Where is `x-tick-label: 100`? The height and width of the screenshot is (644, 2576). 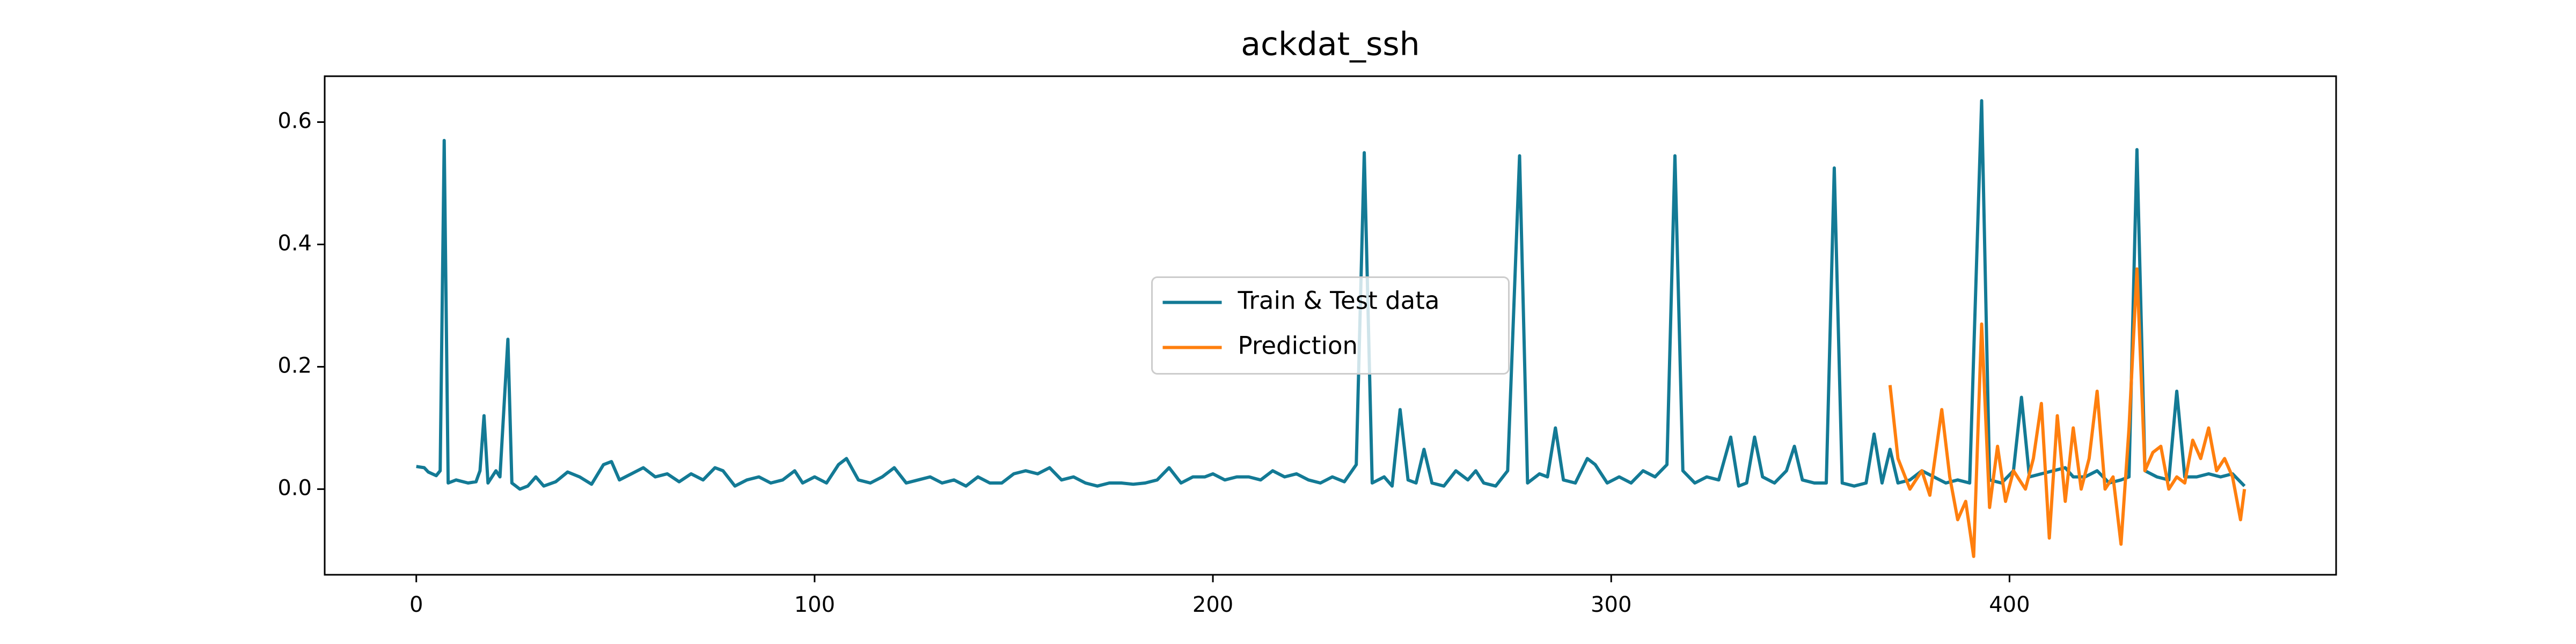 x-tick-label: 100 is located at coordinates (814, 604).